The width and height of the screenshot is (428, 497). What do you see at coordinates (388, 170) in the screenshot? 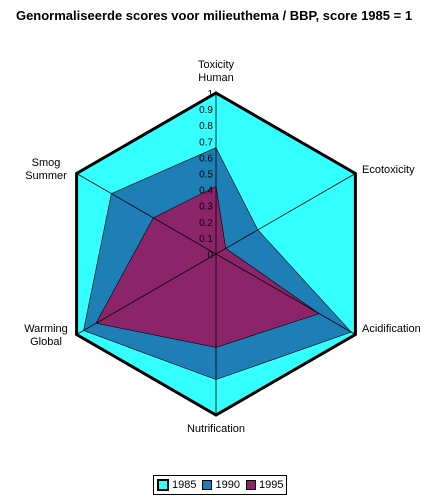
I see `axis-label: Ecotoxicity` at bounding box center [388, 170].